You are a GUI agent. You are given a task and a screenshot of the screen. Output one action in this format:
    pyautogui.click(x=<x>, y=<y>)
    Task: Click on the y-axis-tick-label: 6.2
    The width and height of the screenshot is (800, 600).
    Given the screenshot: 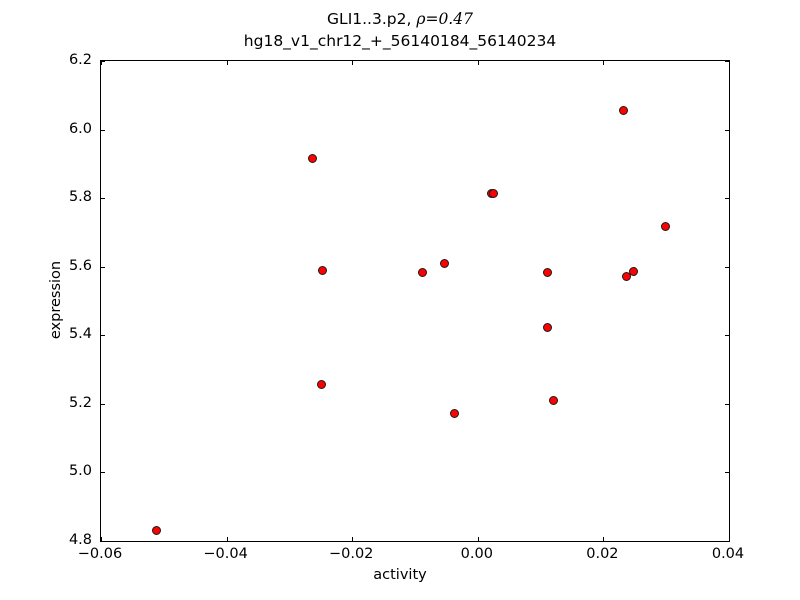 What is the action you would take?
    pyautogui.click(x=80, y=60)
    